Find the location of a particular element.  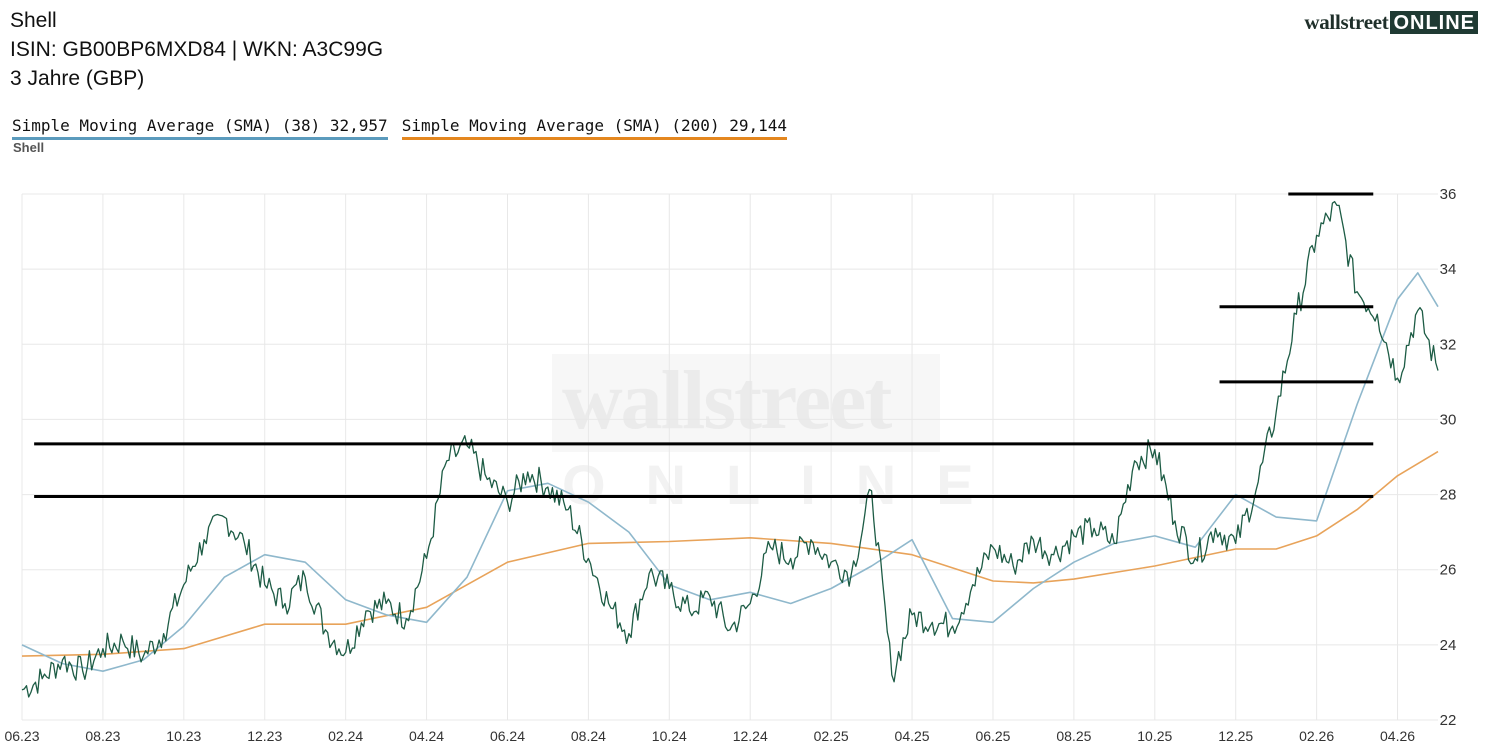

x-tick-label: 06.24 is located at coordinates (507, 736).